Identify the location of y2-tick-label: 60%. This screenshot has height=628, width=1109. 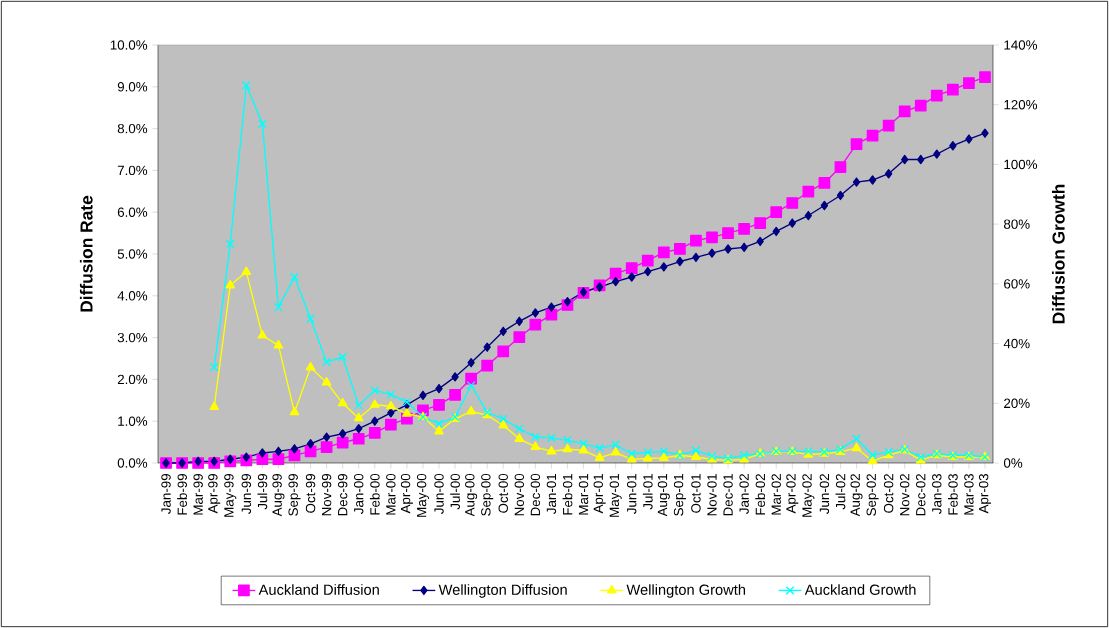
(1017, 284).